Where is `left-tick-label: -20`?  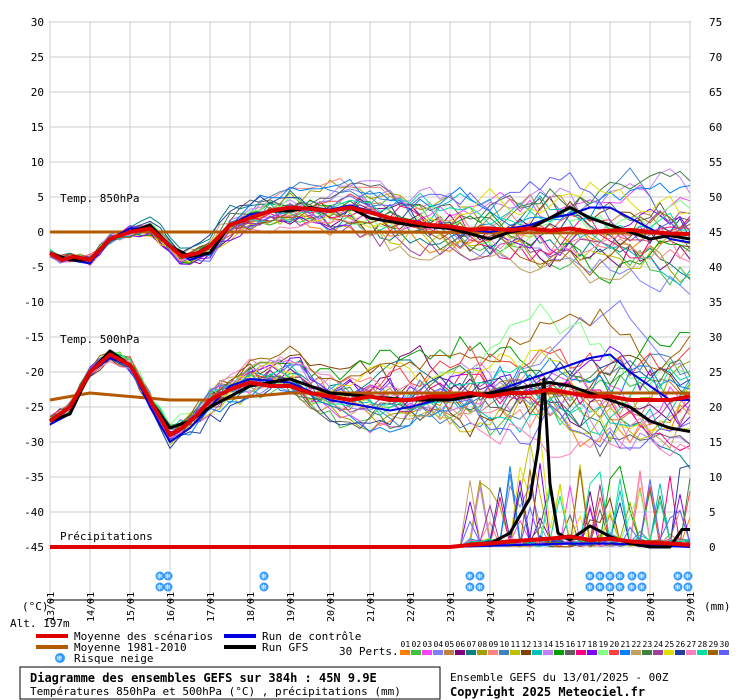 left-tick-label: -20 is located at coordinates (34, 372).